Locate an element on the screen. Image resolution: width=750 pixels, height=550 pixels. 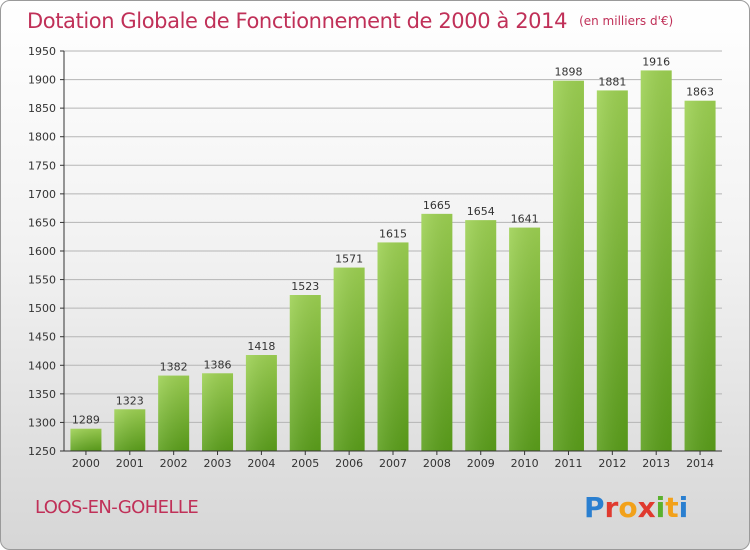
data-label: 1665 is located at coordinates (437, 205).